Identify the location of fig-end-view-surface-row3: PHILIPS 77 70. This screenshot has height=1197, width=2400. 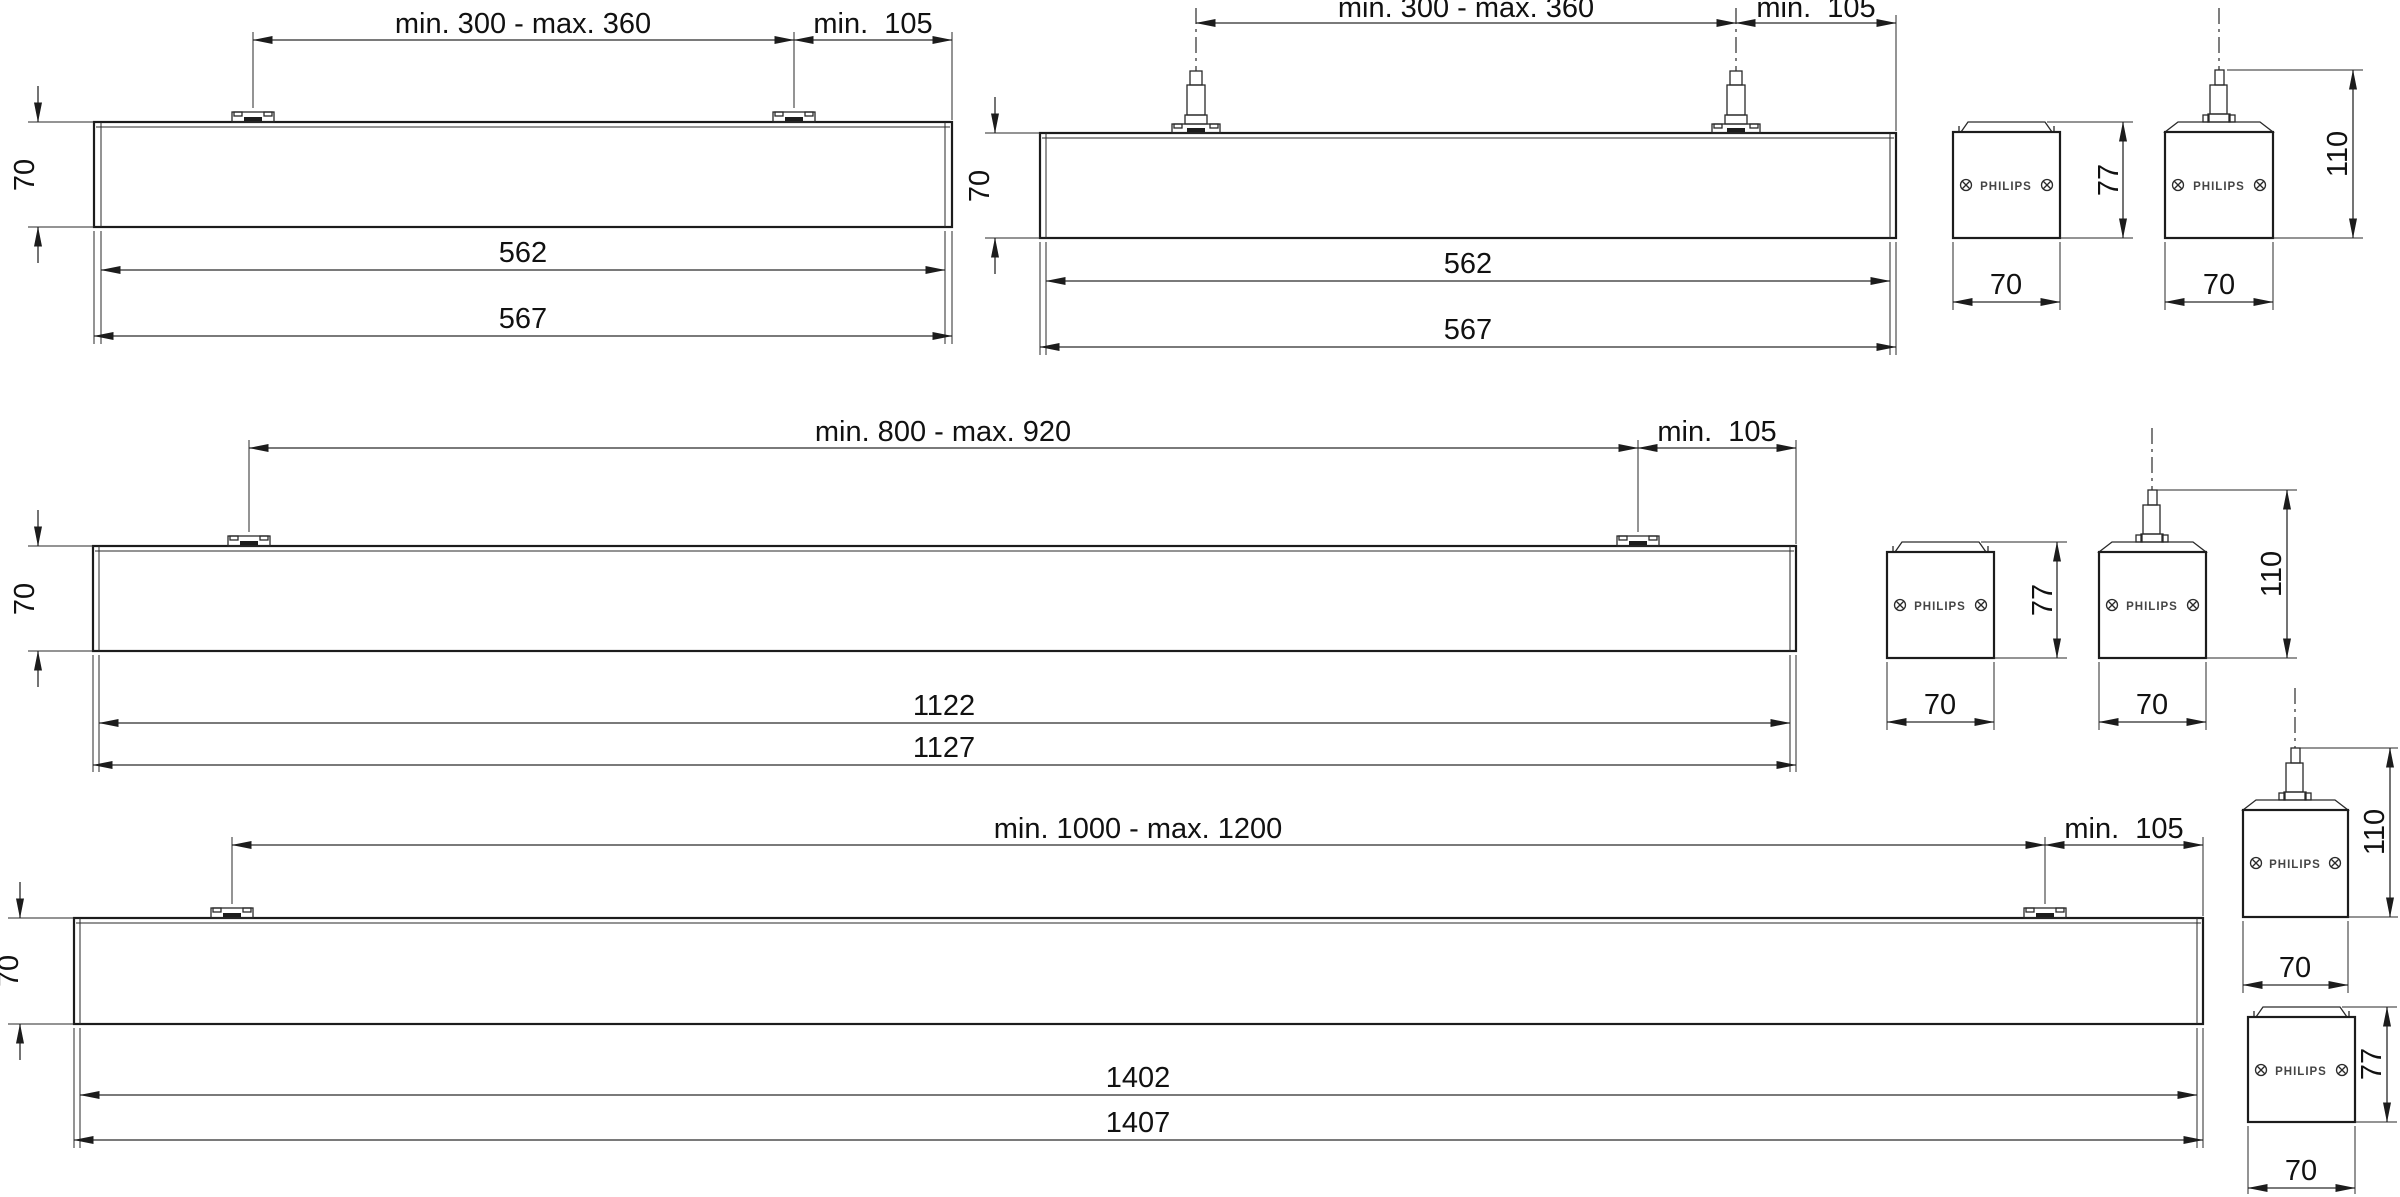
(2321, 1100).